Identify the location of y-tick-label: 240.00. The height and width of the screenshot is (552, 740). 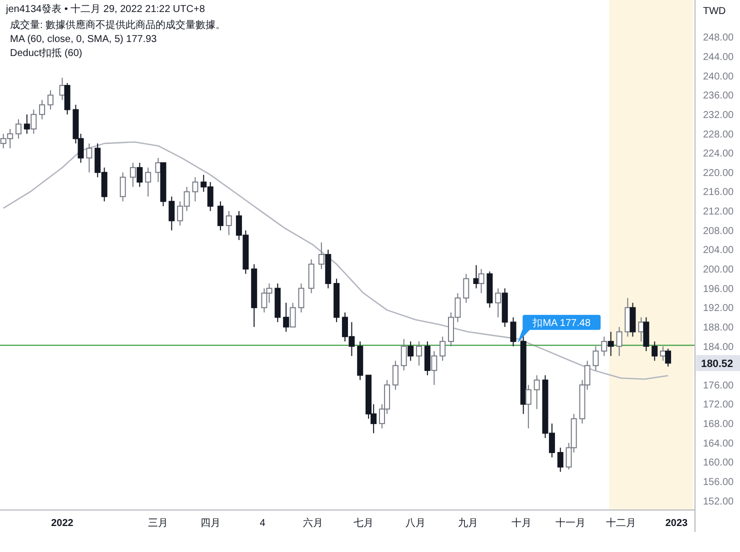
(718, 76).